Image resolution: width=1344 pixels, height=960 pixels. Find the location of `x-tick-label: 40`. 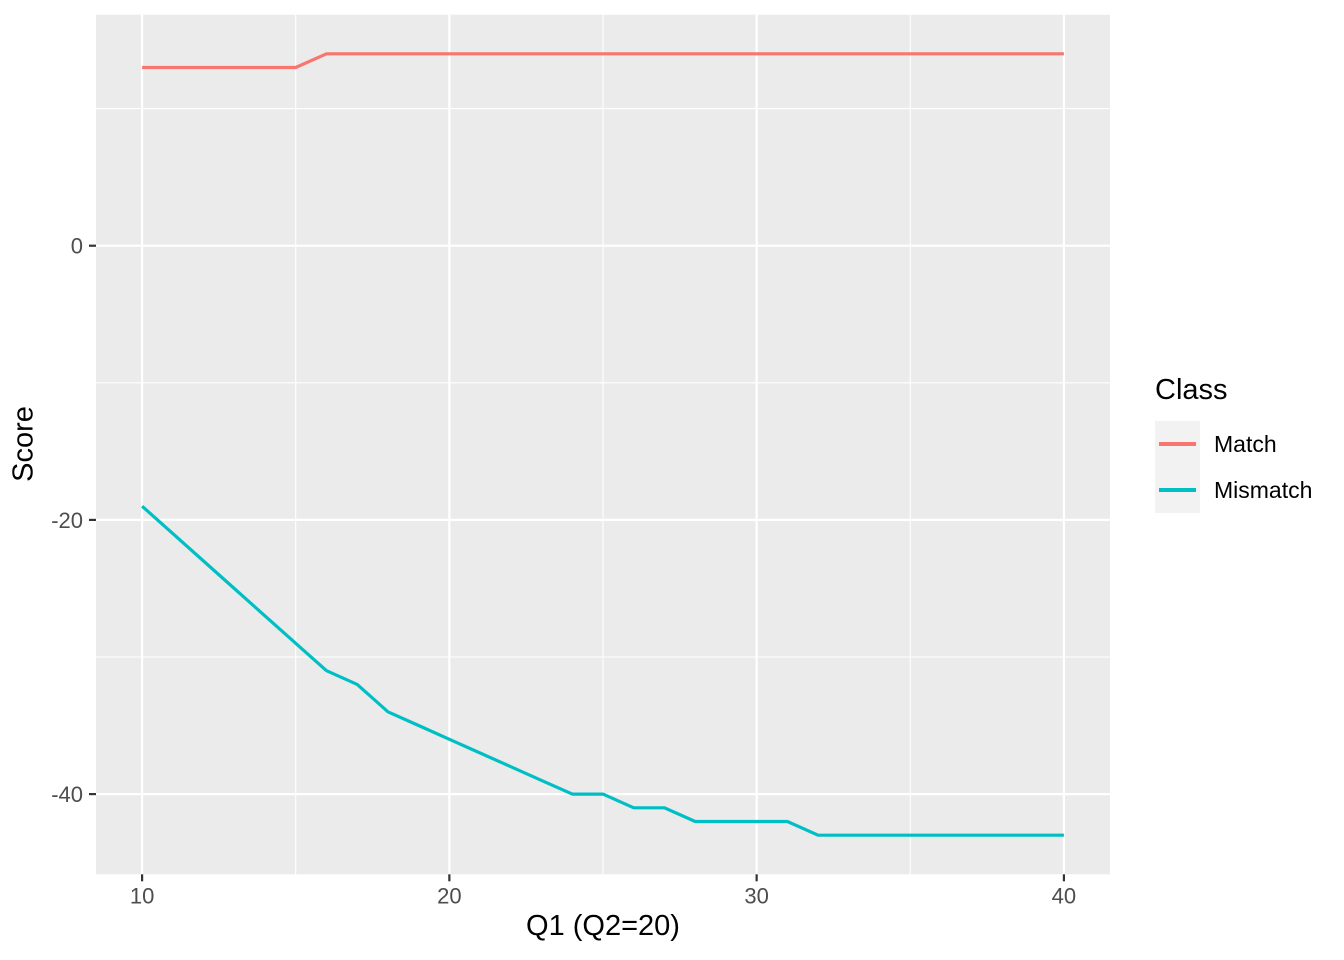

x-tick-label: 40 is located at coordinates (1064, 895).